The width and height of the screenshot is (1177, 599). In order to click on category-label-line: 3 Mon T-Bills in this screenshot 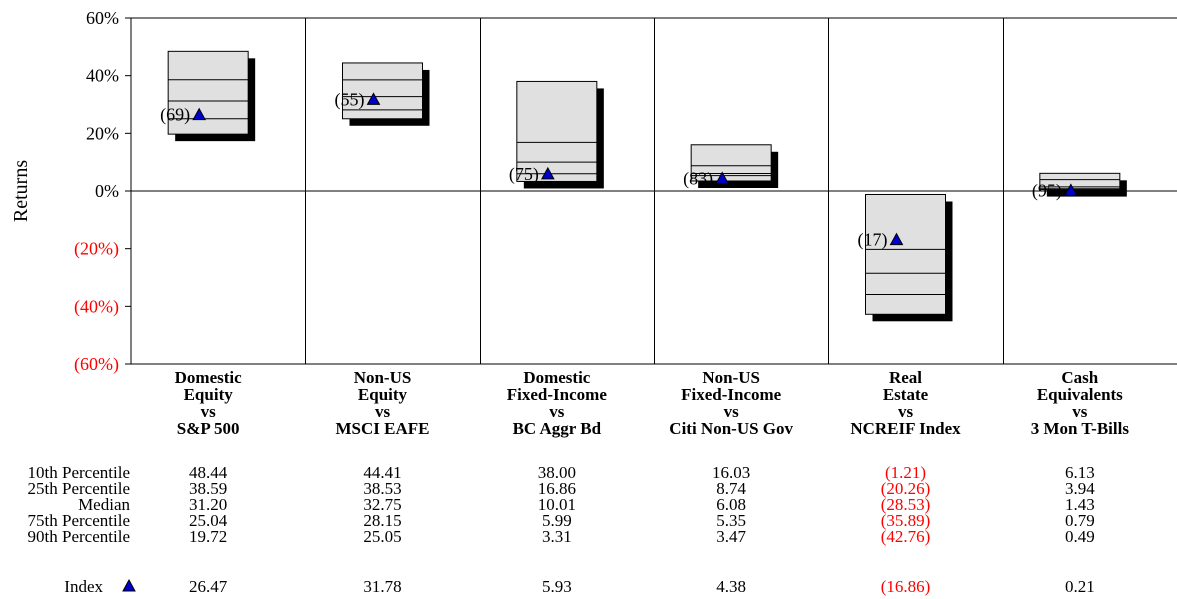, I will do `click(1080, 428)`.